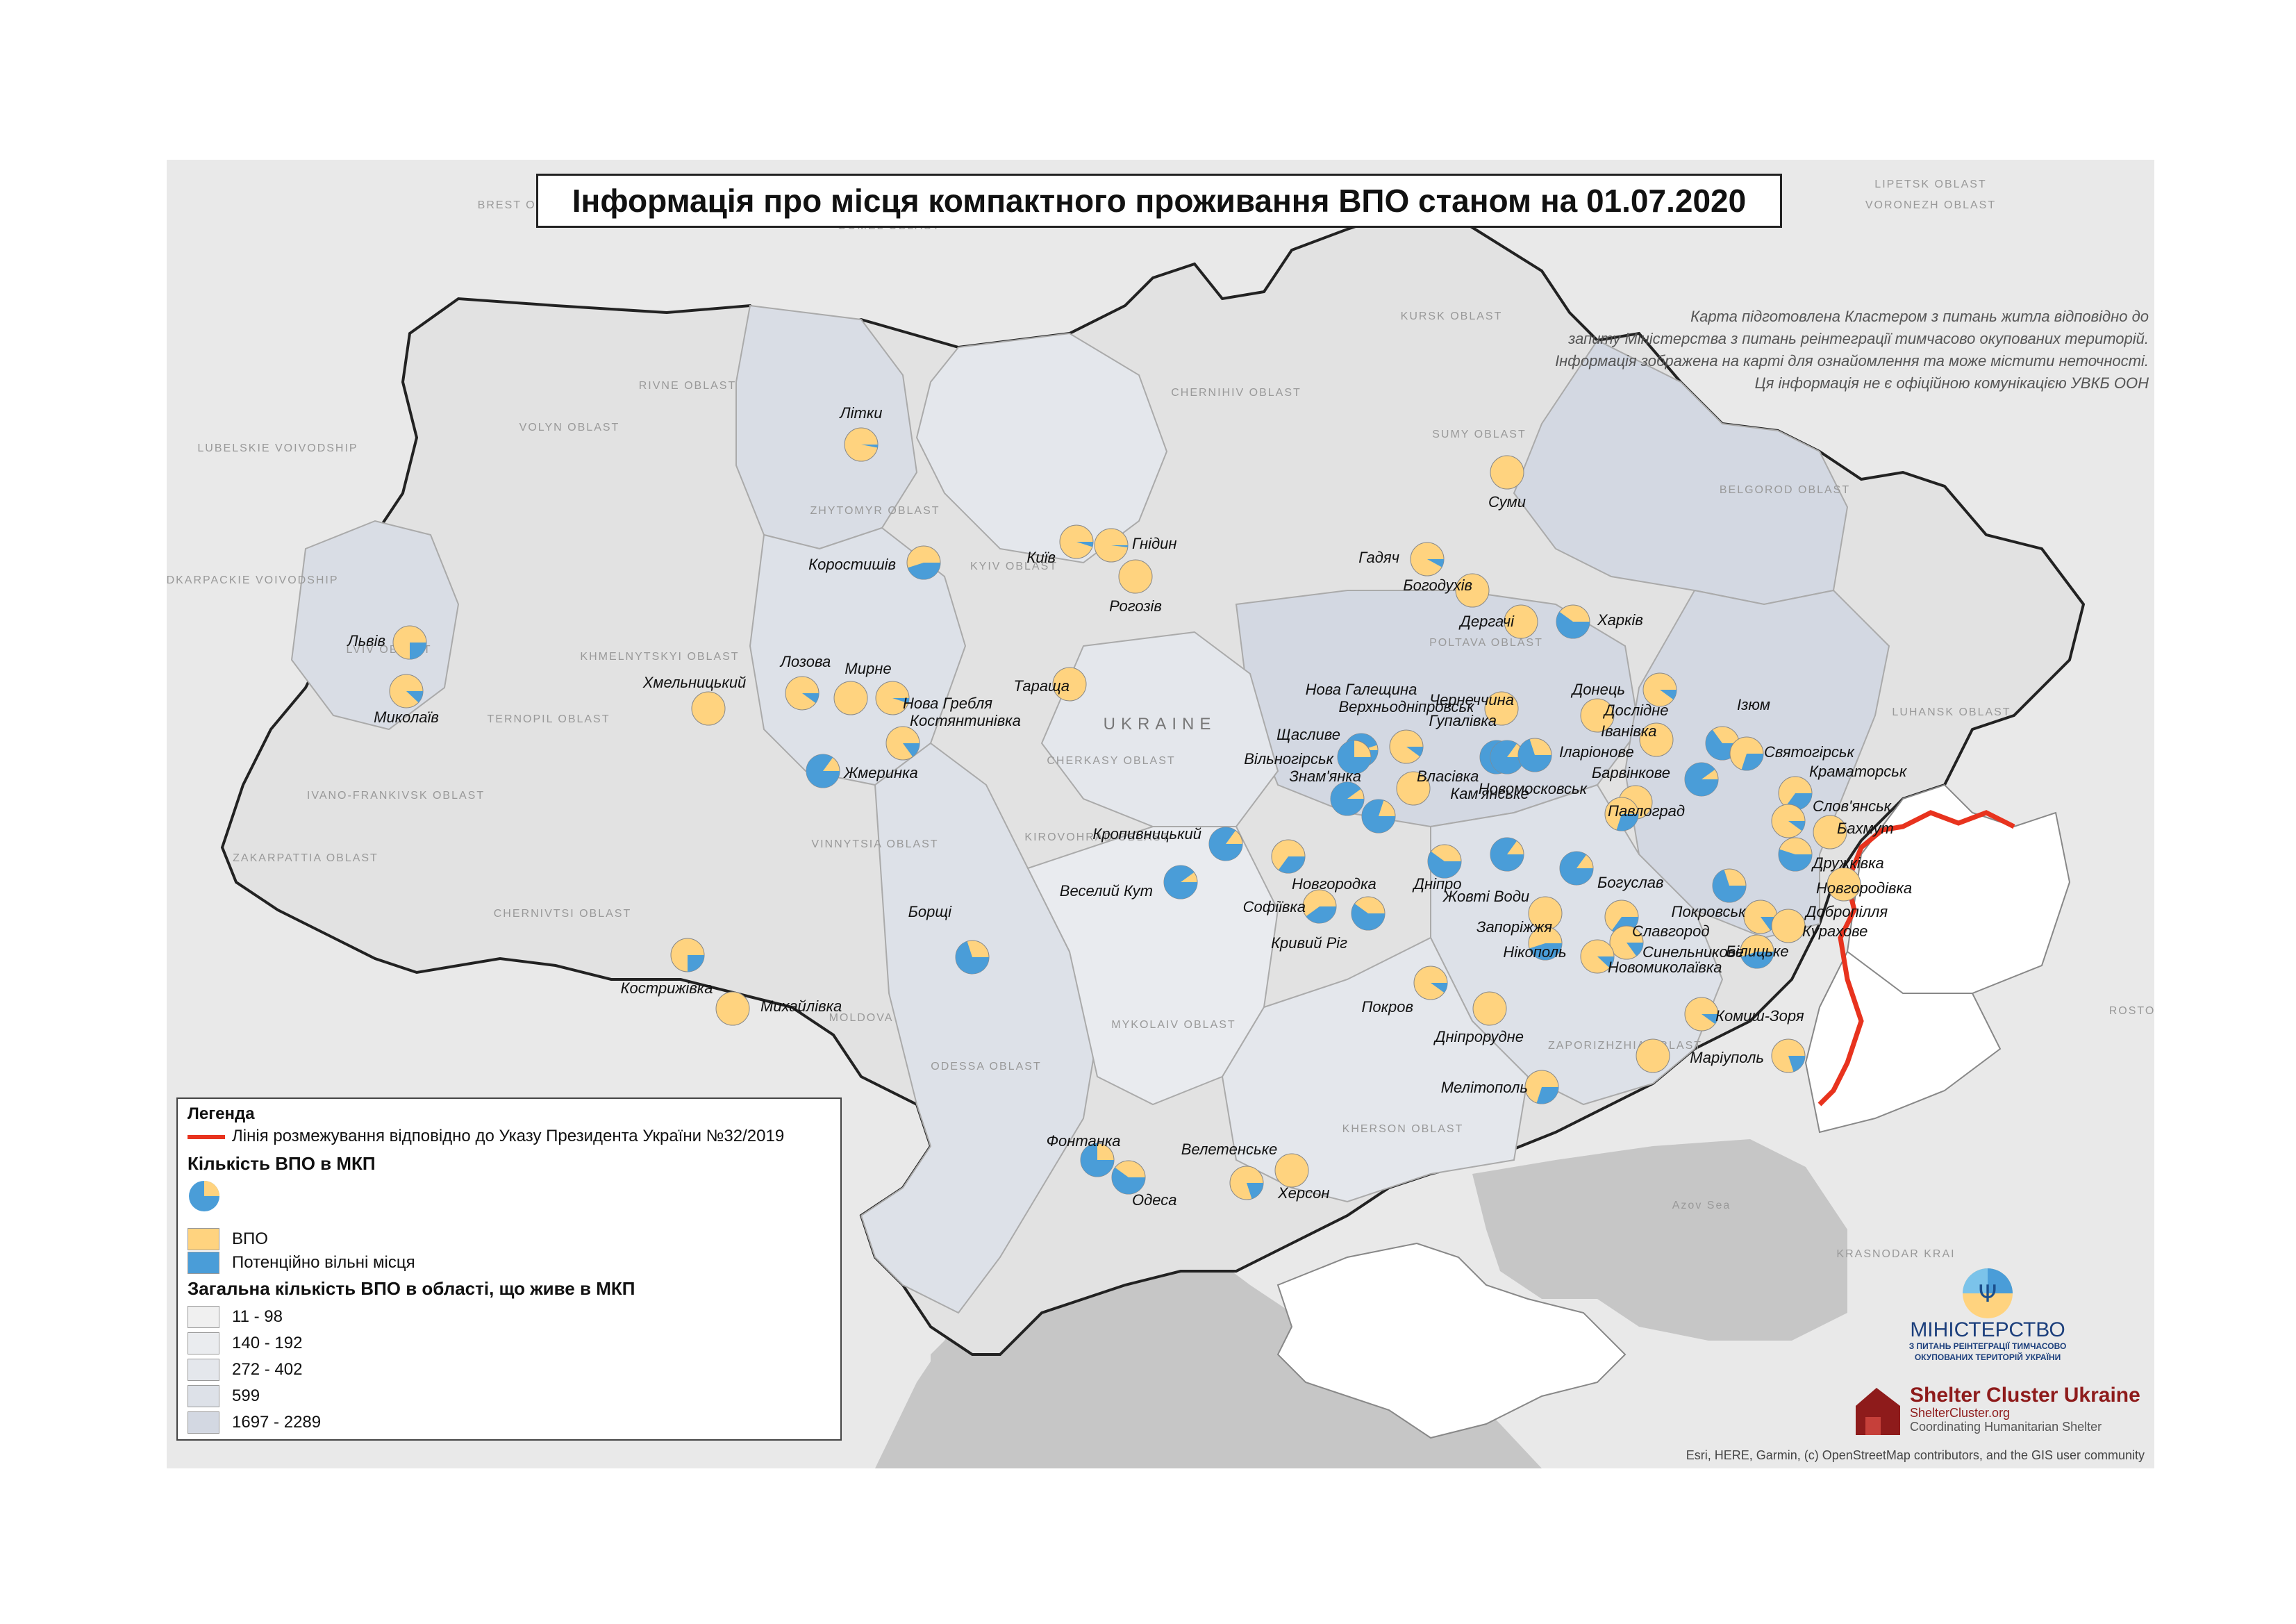 This screenshot has height=1624, width=2296. What do you see at coordinates (1535, 952) in the screenshot?
I see `site-label: Нікополь` at bounding box center [1535, 952].